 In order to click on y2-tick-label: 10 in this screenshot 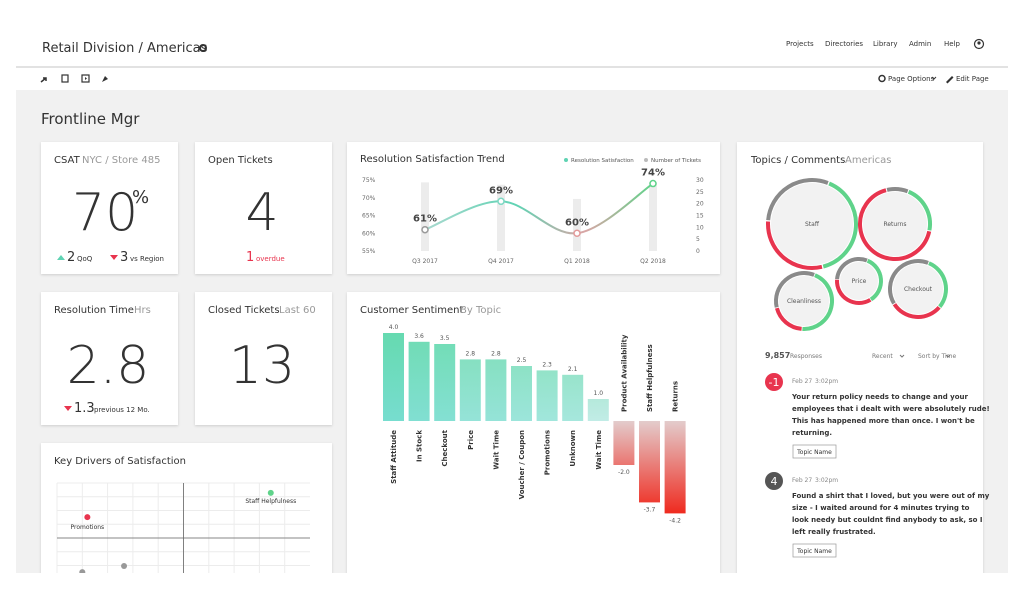, I will do `click(700, 227)`.